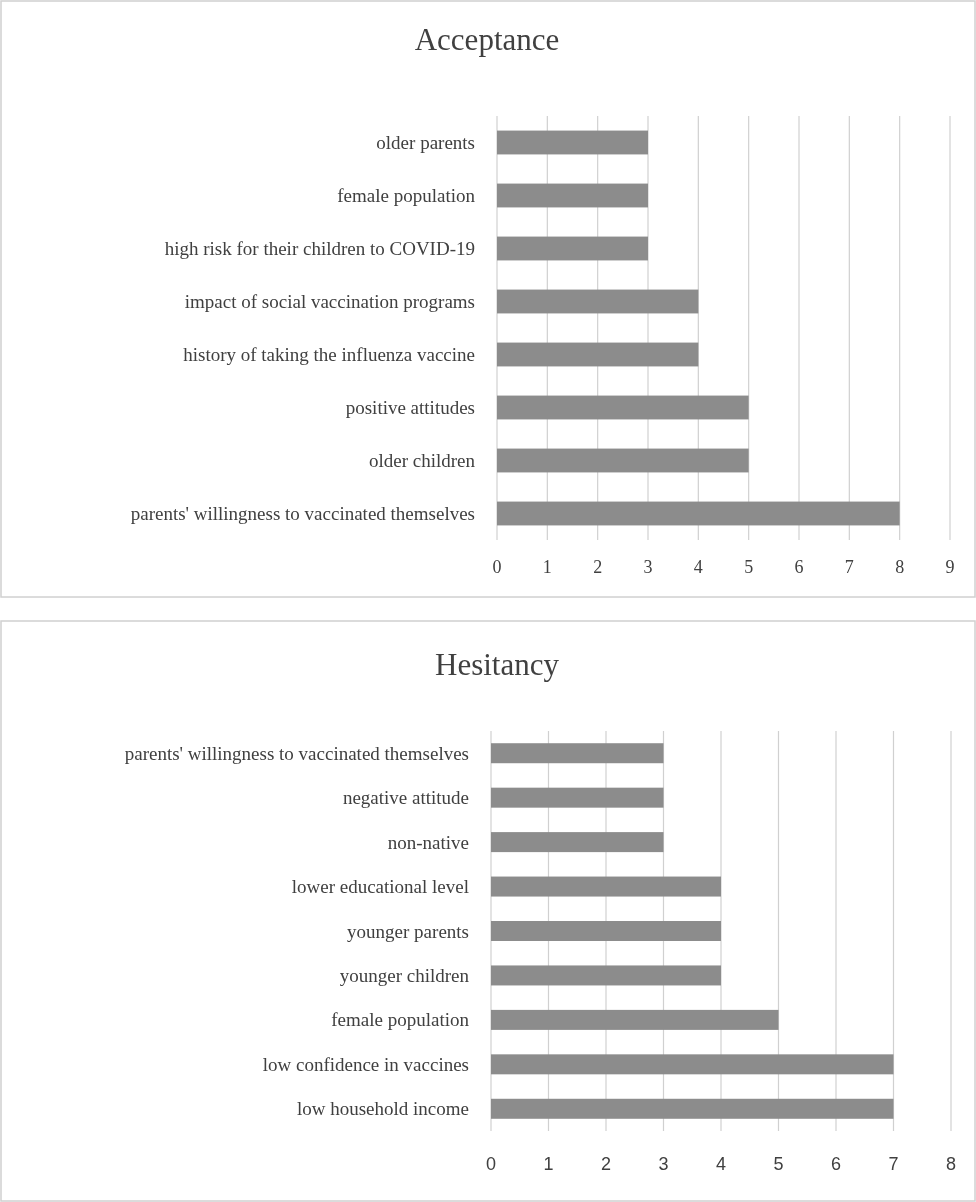 Image resolution: width=976 pixels, height=1202 pixels. What do you see at coordinates (382, 1109) in the screenshot?
I see `y-tick-label: low household income` at bounding box center [382, 1109].